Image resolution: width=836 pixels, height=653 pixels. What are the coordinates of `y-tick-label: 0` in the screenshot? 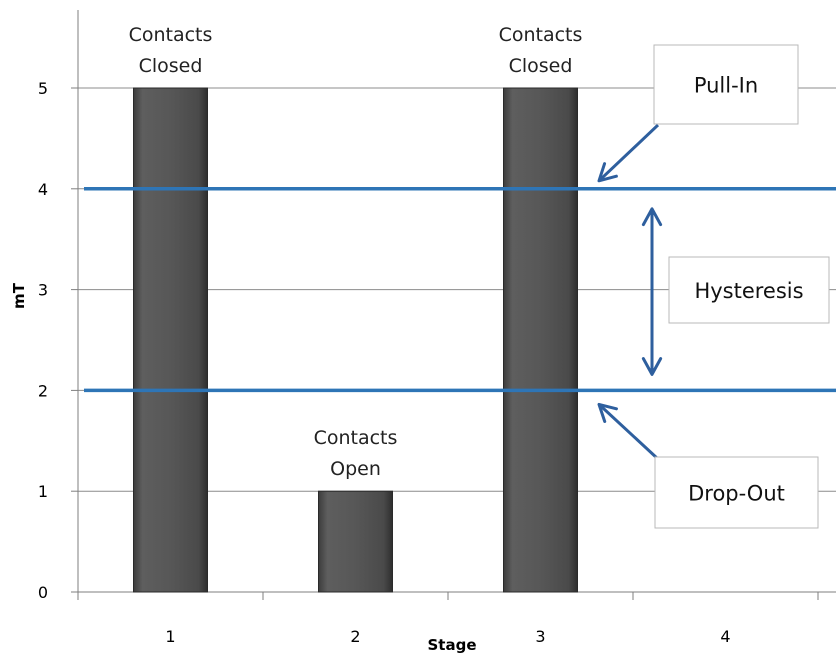 It's located at (43, 592).